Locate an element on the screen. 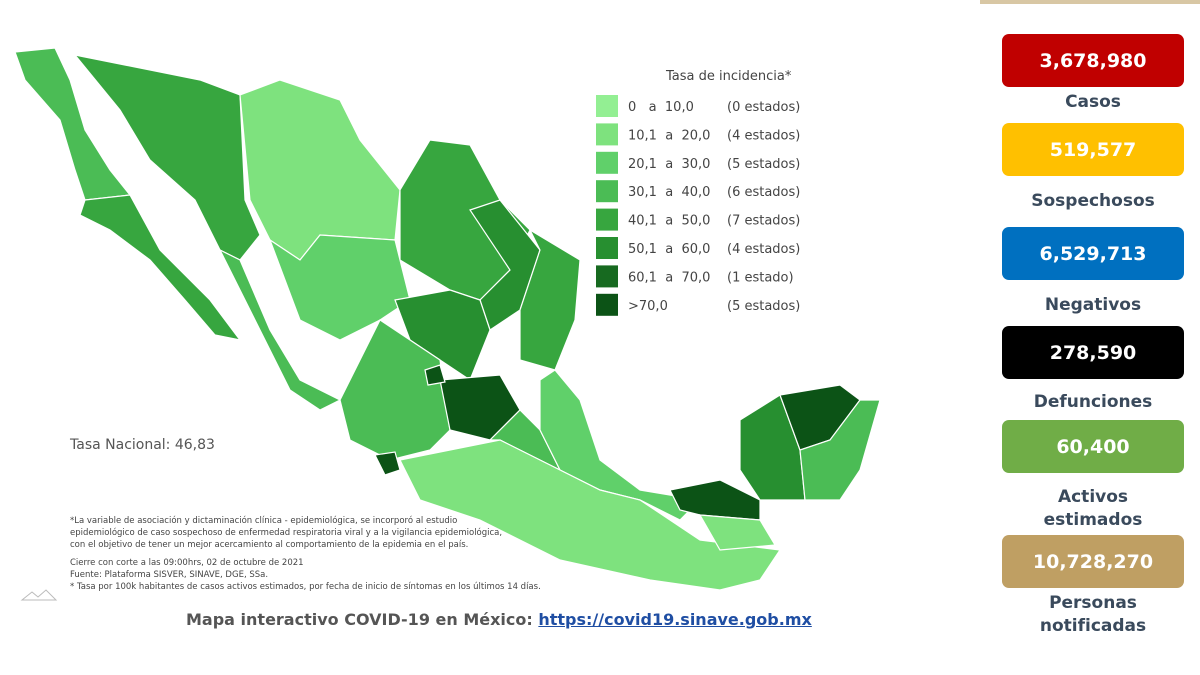 The image size is (1200, 675). legend-count: (1 estado) is located at coordinates (760, 277).